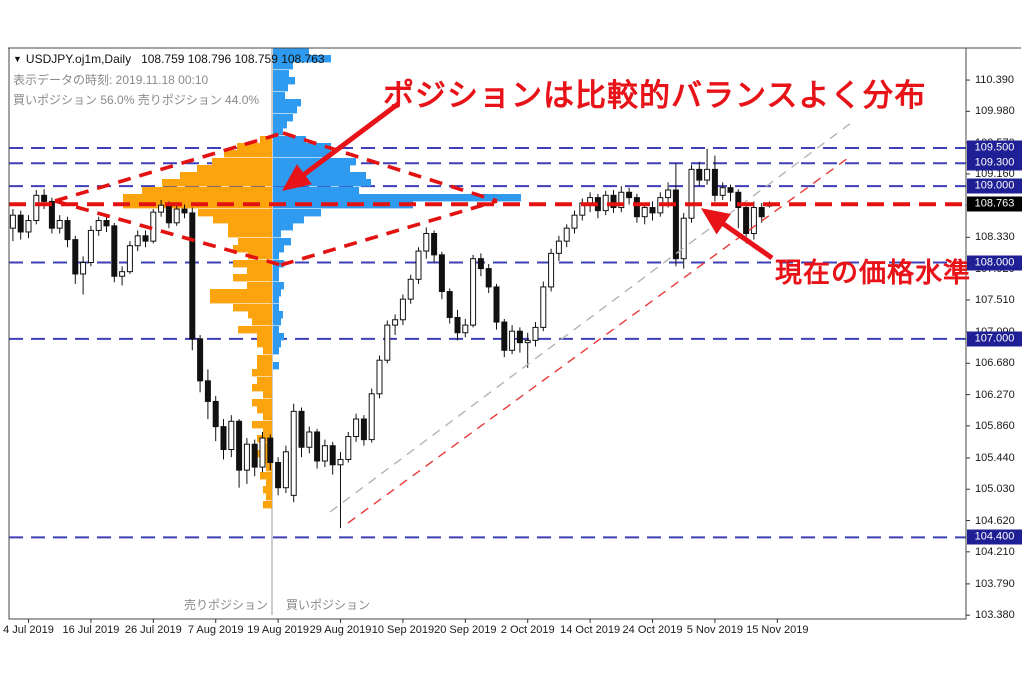 The width and height of the screenshot is (1024, 683). What do you see at coordinates (225, 605) in the screenshot?
I see `sell-histogram-label: 売りポジション` at bounding box center [225, 605].